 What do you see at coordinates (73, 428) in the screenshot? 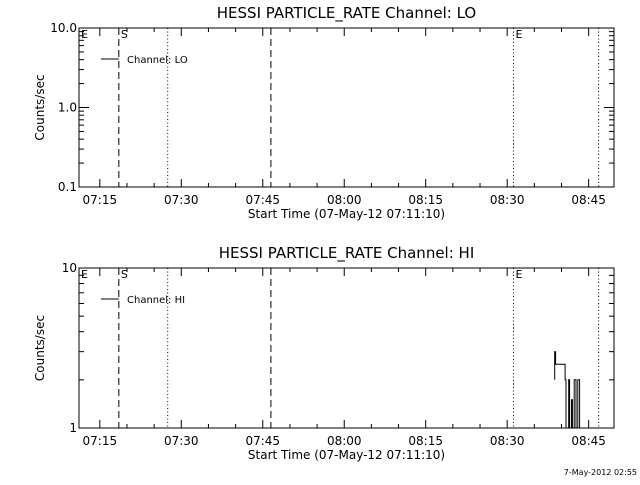
I see `y-tick-label: 1` at bounding box center [73, 428].